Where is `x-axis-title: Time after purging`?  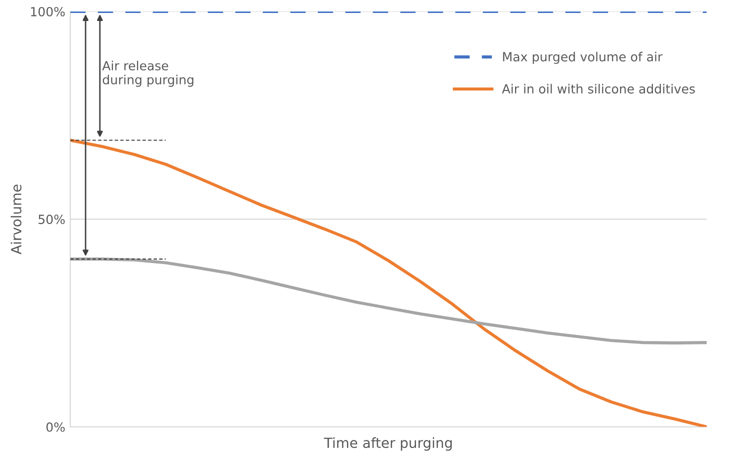
x-axis-title: Time after purging is located at coordinates (388, 444).